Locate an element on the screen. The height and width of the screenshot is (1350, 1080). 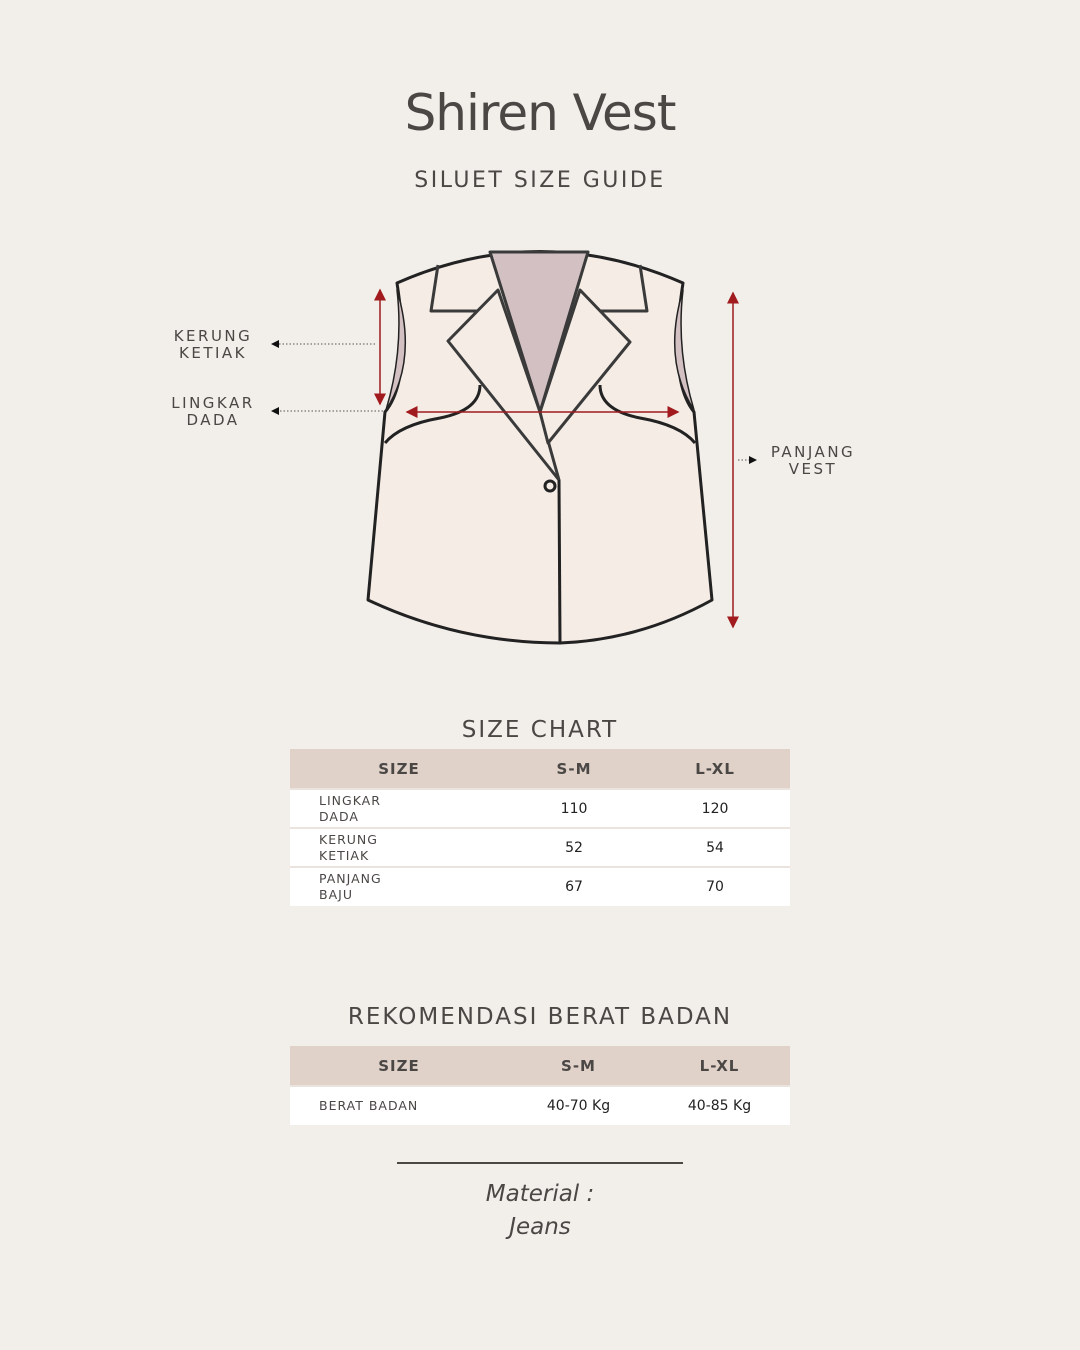
value-sm: 52 is located at coordinates (574, 847).